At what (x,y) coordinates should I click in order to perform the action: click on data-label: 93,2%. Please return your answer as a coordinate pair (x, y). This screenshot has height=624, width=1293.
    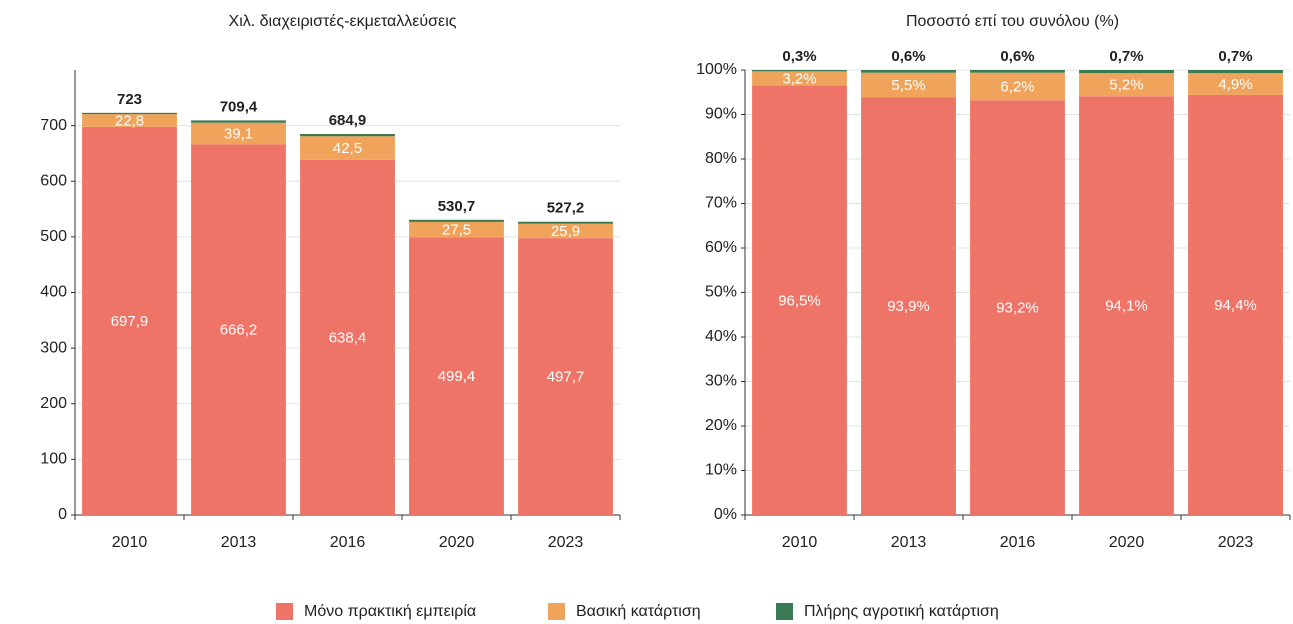
    Looking at the image, I should click on (1017, 308).